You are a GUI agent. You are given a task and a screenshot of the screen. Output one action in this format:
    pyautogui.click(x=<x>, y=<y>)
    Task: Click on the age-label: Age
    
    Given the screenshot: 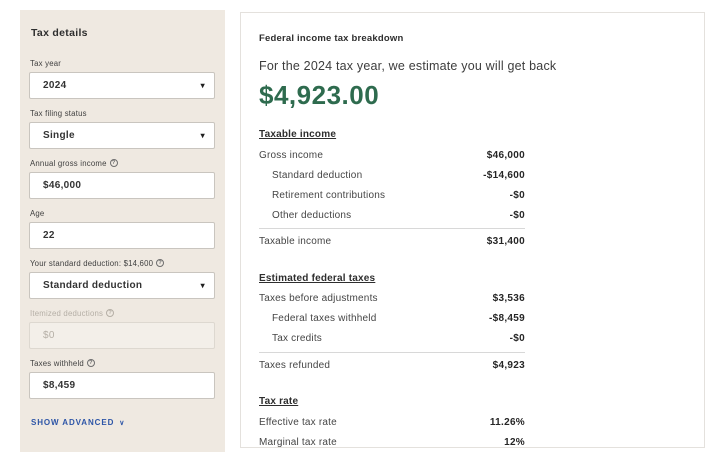 What is the action you would take?
    pyautogui.click(x=37, y=213)
    